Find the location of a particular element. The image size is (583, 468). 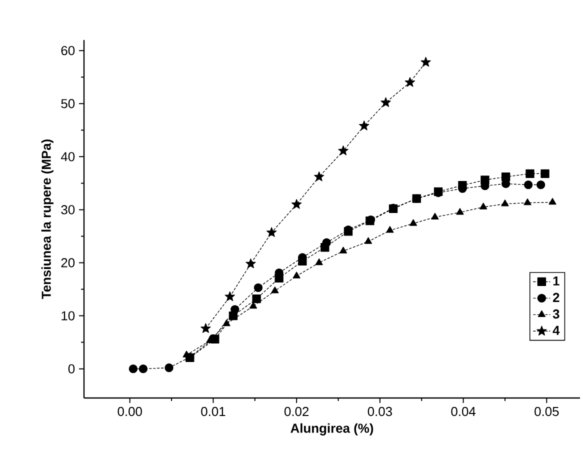

x-tick-label: 0.00 is located at coordinates (130, 411).